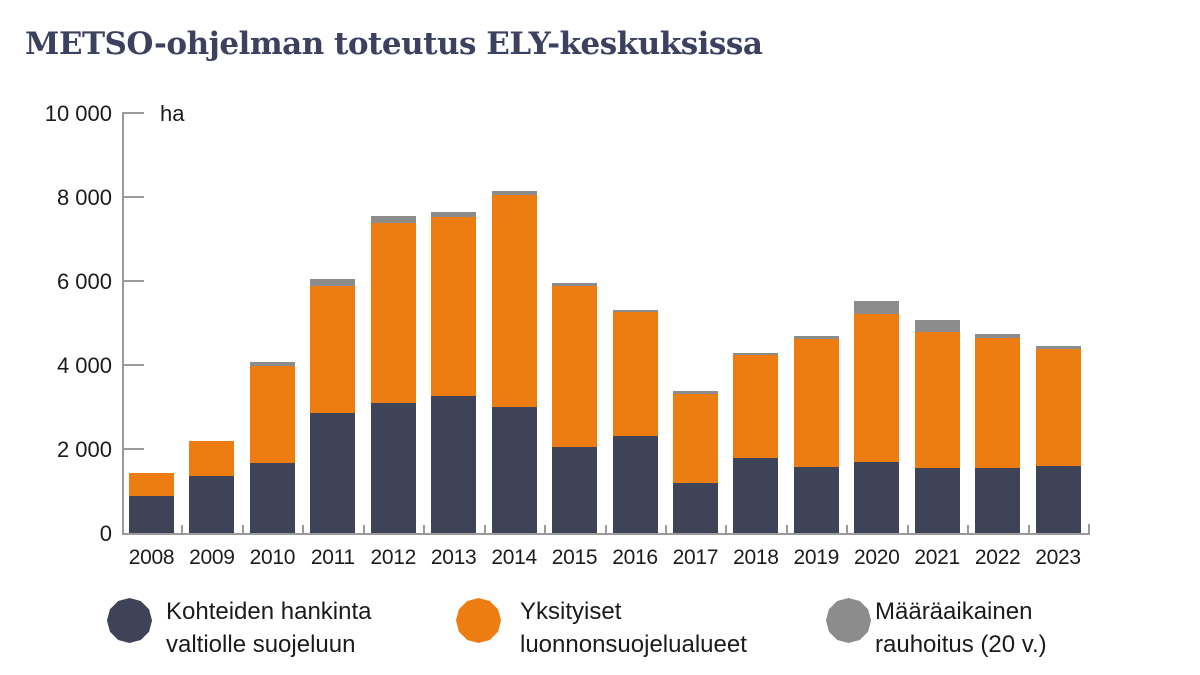 This screenshot has width=1200, height=675. Describe the element at coordinates (816, 500) in the screenshot. I see `bar-segment-navy-2019` at that location.